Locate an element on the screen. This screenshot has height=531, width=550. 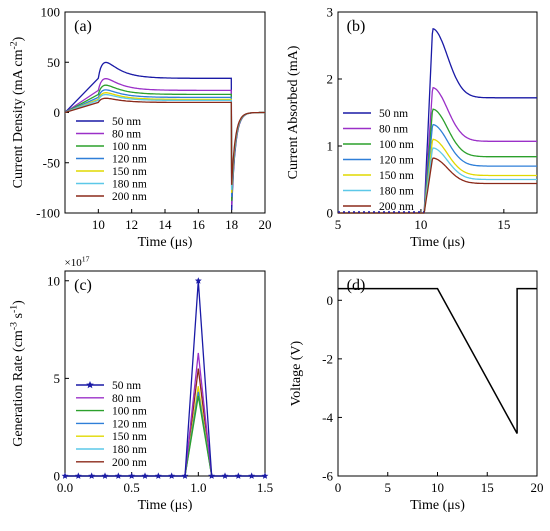
panel-label: (b) is located at coordinates (356, 26).